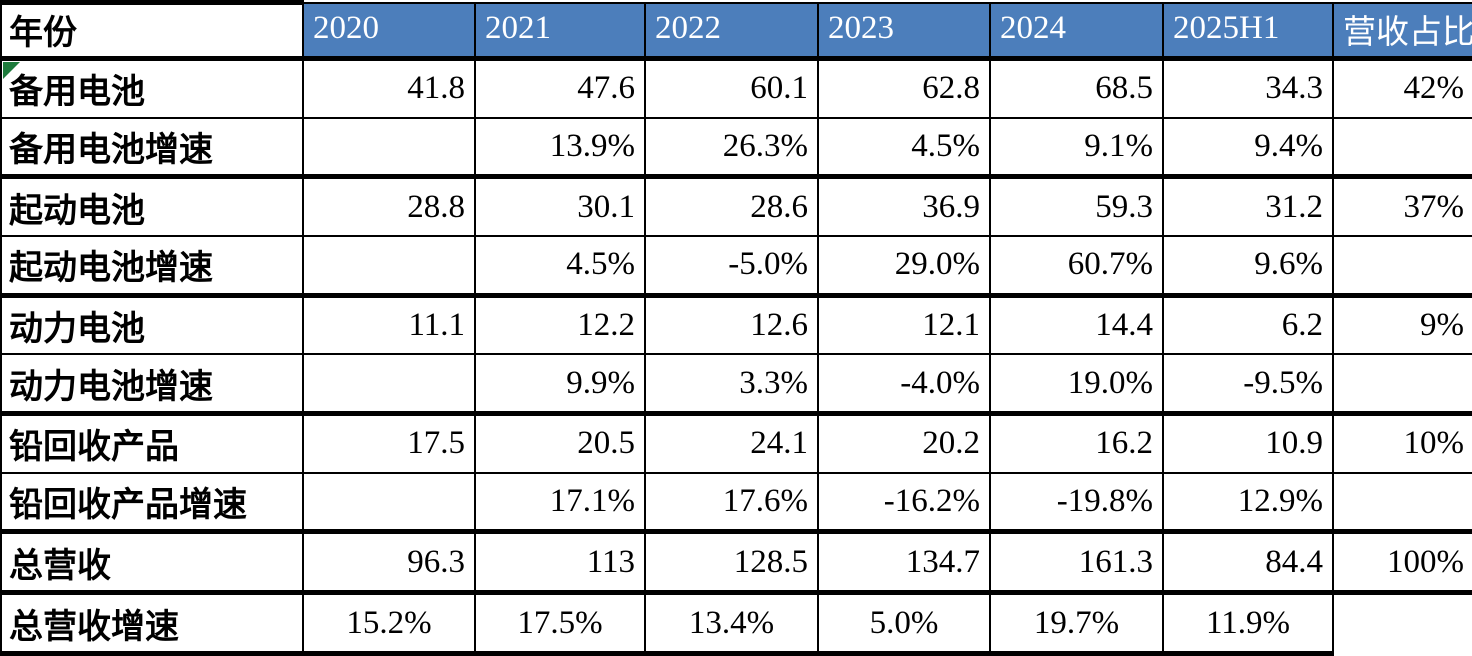 The height and width of the screenshot is (656, 1472). I want to click on value-cell: 41.8, so click(389, 88).